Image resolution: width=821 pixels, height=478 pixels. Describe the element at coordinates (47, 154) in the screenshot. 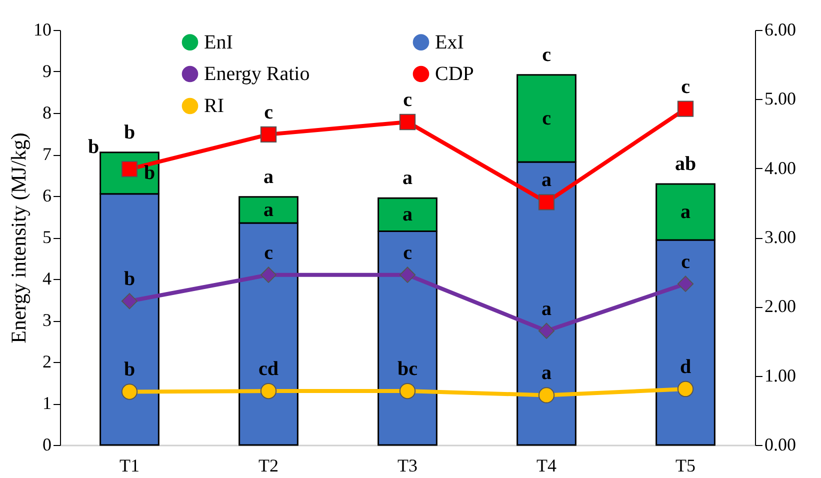

I see `y-tick-label: 7` at that location.